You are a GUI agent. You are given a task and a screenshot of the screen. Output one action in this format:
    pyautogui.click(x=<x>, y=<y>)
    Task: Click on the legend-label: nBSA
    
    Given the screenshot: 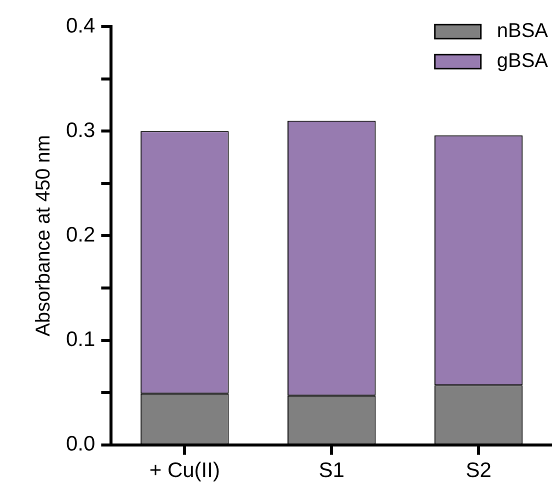 What is the action you would take?
    pyautogui.click(x=522, y=31)
    